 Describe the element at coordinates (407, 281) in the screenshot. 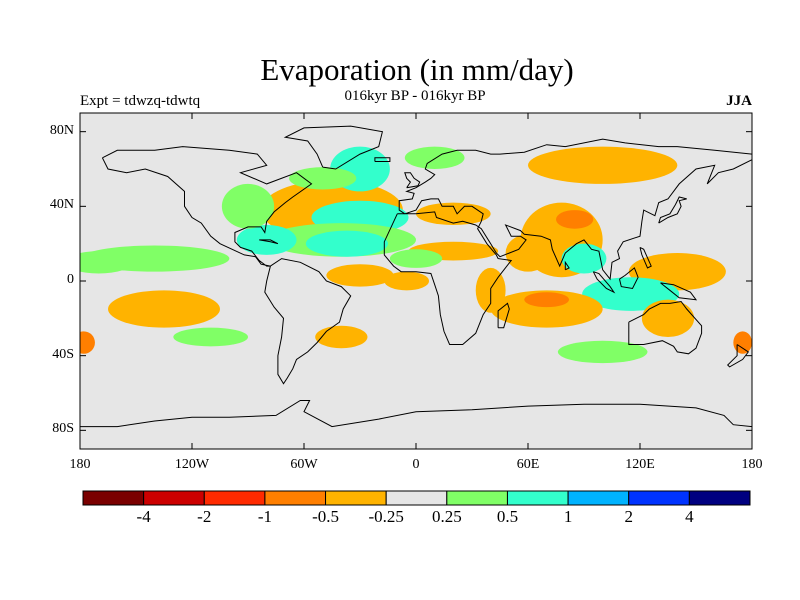

I see `anomaly-gulf-of-guinea` at that location.